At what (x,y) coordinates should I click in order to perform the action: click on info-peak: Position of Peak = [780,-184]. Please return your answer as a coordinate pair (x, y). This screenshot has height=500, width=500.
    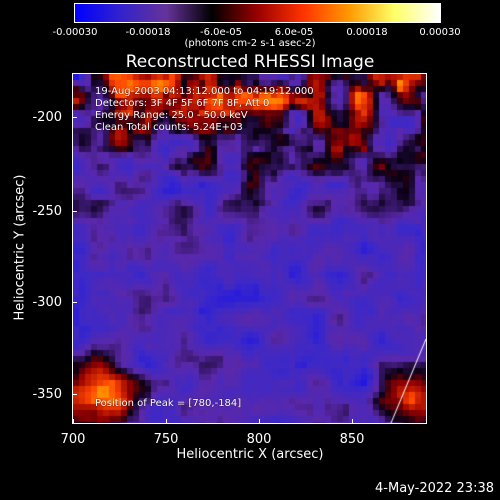
    Looking at the image, I should click on (168, 403).